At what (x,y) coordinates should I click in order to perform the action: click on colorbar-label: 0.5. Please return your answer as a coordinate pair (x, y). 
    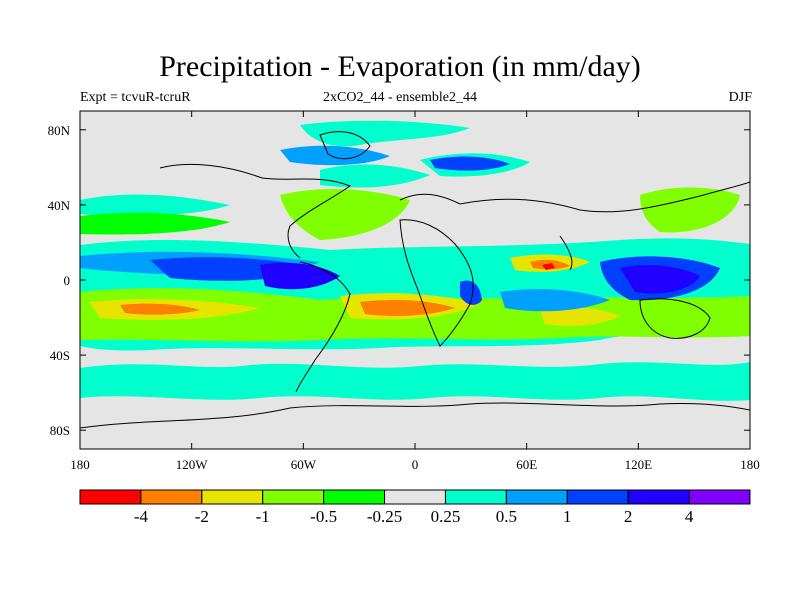
    Looking at the image, I should click on (506, 516).